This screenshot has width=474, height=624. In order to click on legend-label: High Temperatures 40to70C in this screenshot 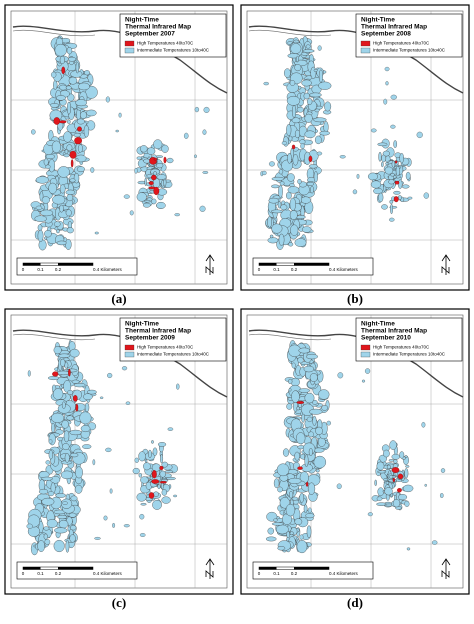, I will do `click(165, 347)`.